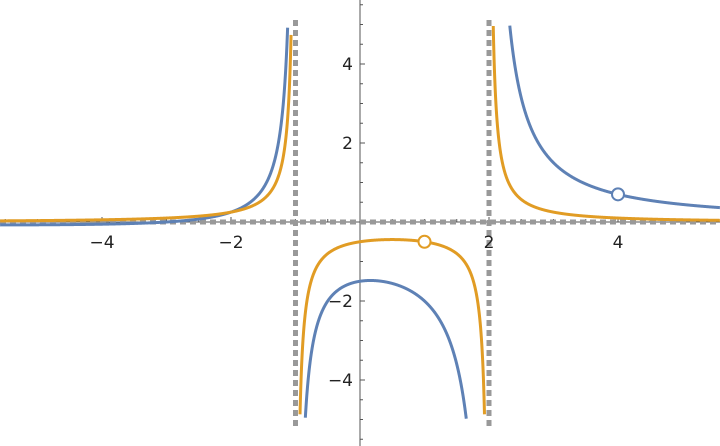 The image size is (720, 446). What do you see at coordinates (230, 243) in the screenshot?
I see `x-tick-label: −2` at bounding box center [230, 243].